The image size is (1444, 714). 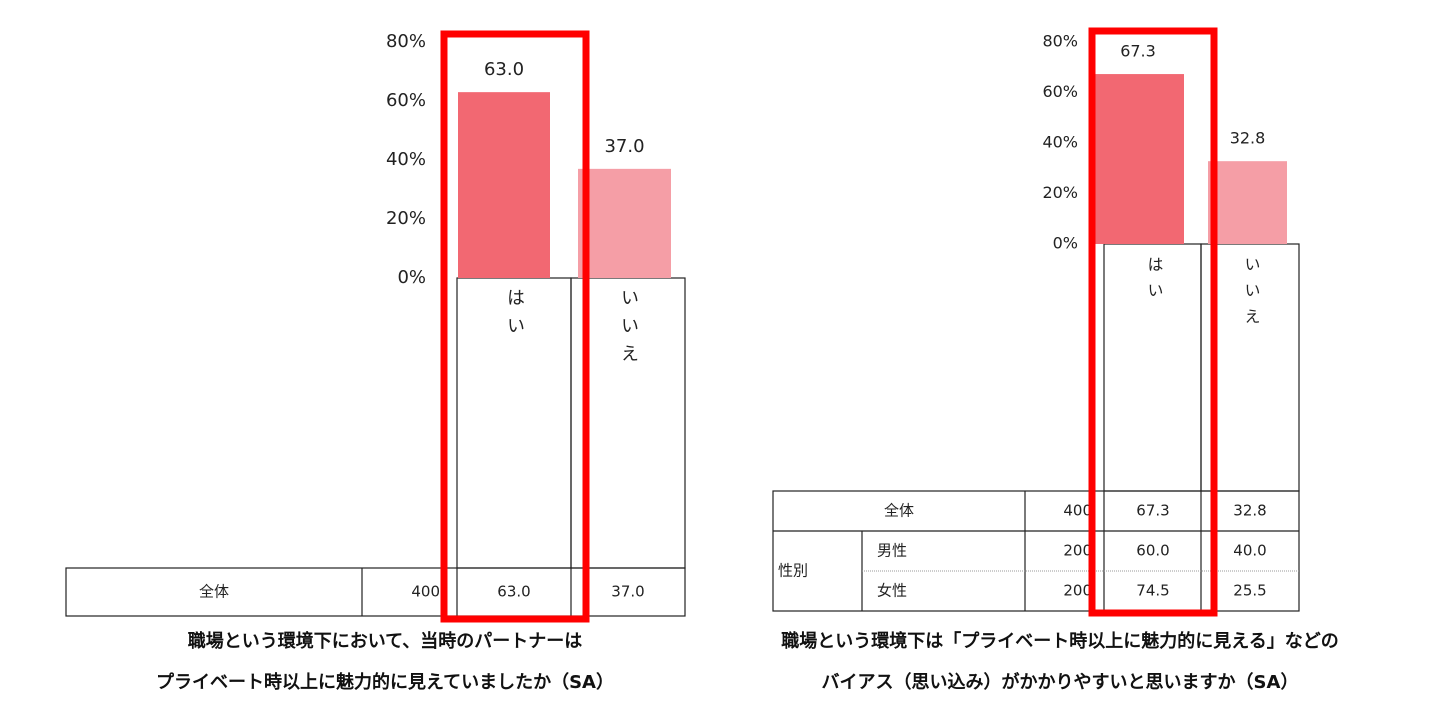 What do you see at coordinates (793, 571) in the screenshot?
I see `table-cell: 性別` at bounding box center [793, 571].